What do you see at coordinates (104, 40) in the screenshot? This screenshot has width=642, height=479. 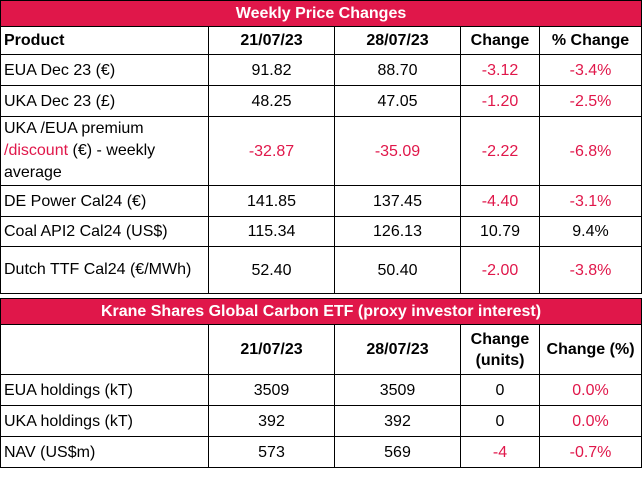 I see `header-product: Product` at bounding box center [104, 40].